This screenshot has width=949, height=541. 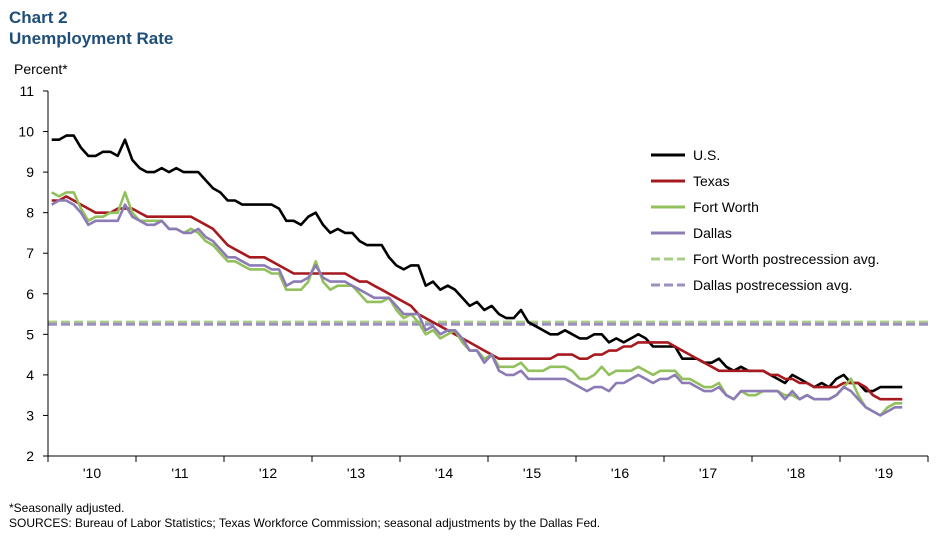 I want to click on y-tick-label: 3, so click(x=30, y=415).